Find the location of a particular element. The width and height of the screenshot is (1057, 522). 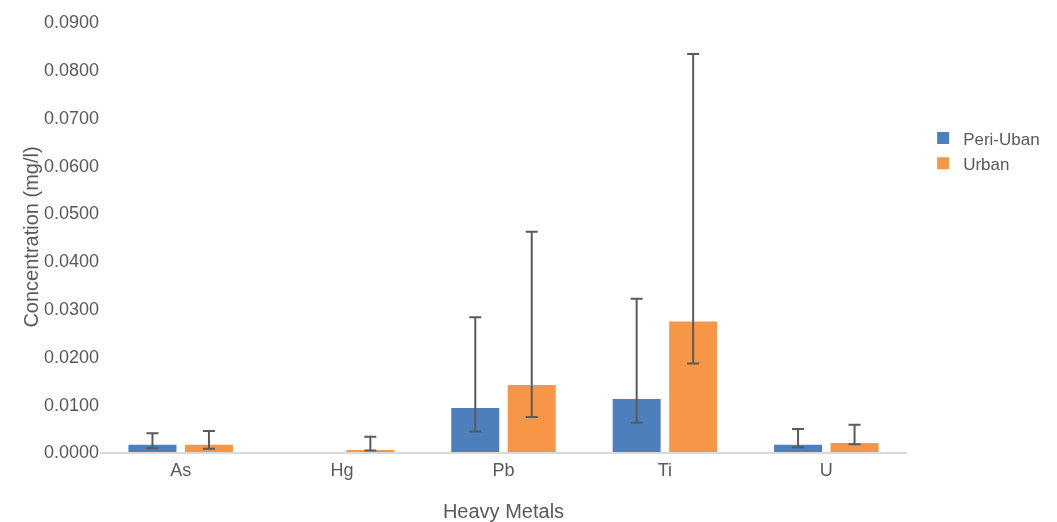

y-tick-label: 0.0300 is located at coordinates (71, 308).